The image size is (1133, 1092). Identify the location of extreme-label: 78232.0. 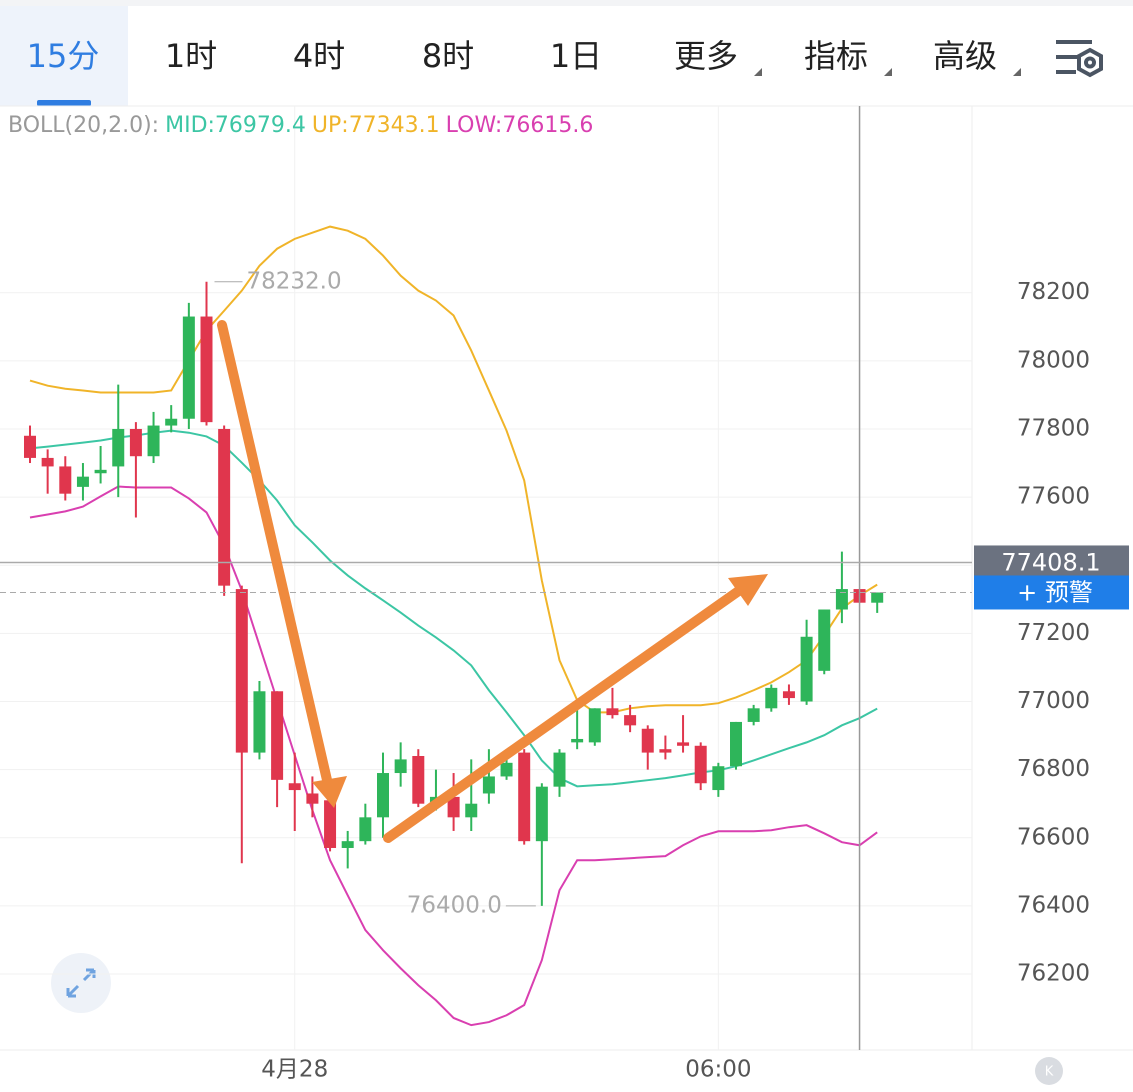
(294, 281).